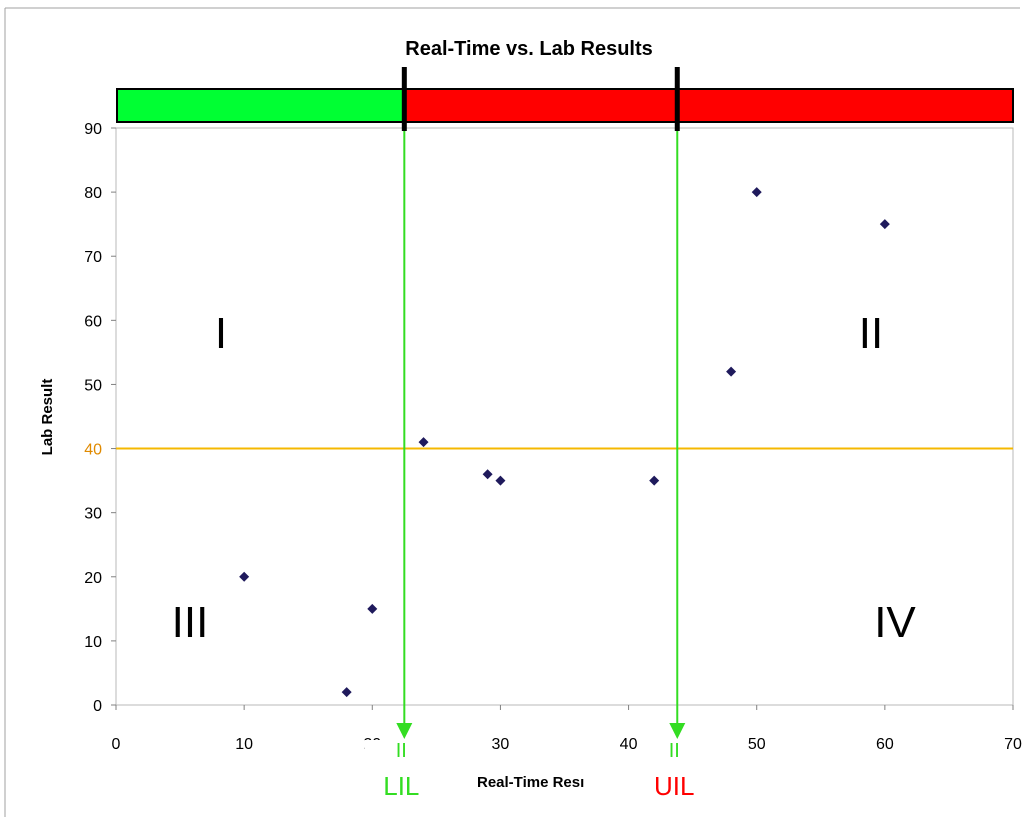 The width and height of the screenshot is (1029, 822). Describe the element at coordinates (93, 642) in the screenshot. I see `y-tick-label: 10` at that location.